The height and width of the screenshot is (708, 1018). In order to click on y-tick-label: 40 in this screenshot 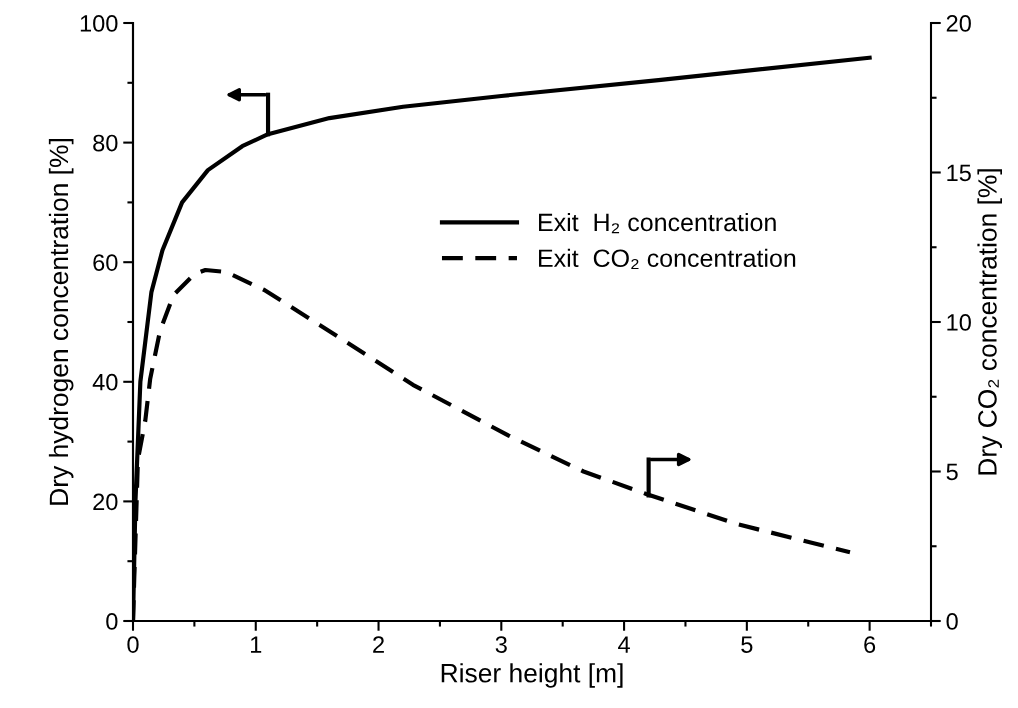, I will do `click(105, 382)`.